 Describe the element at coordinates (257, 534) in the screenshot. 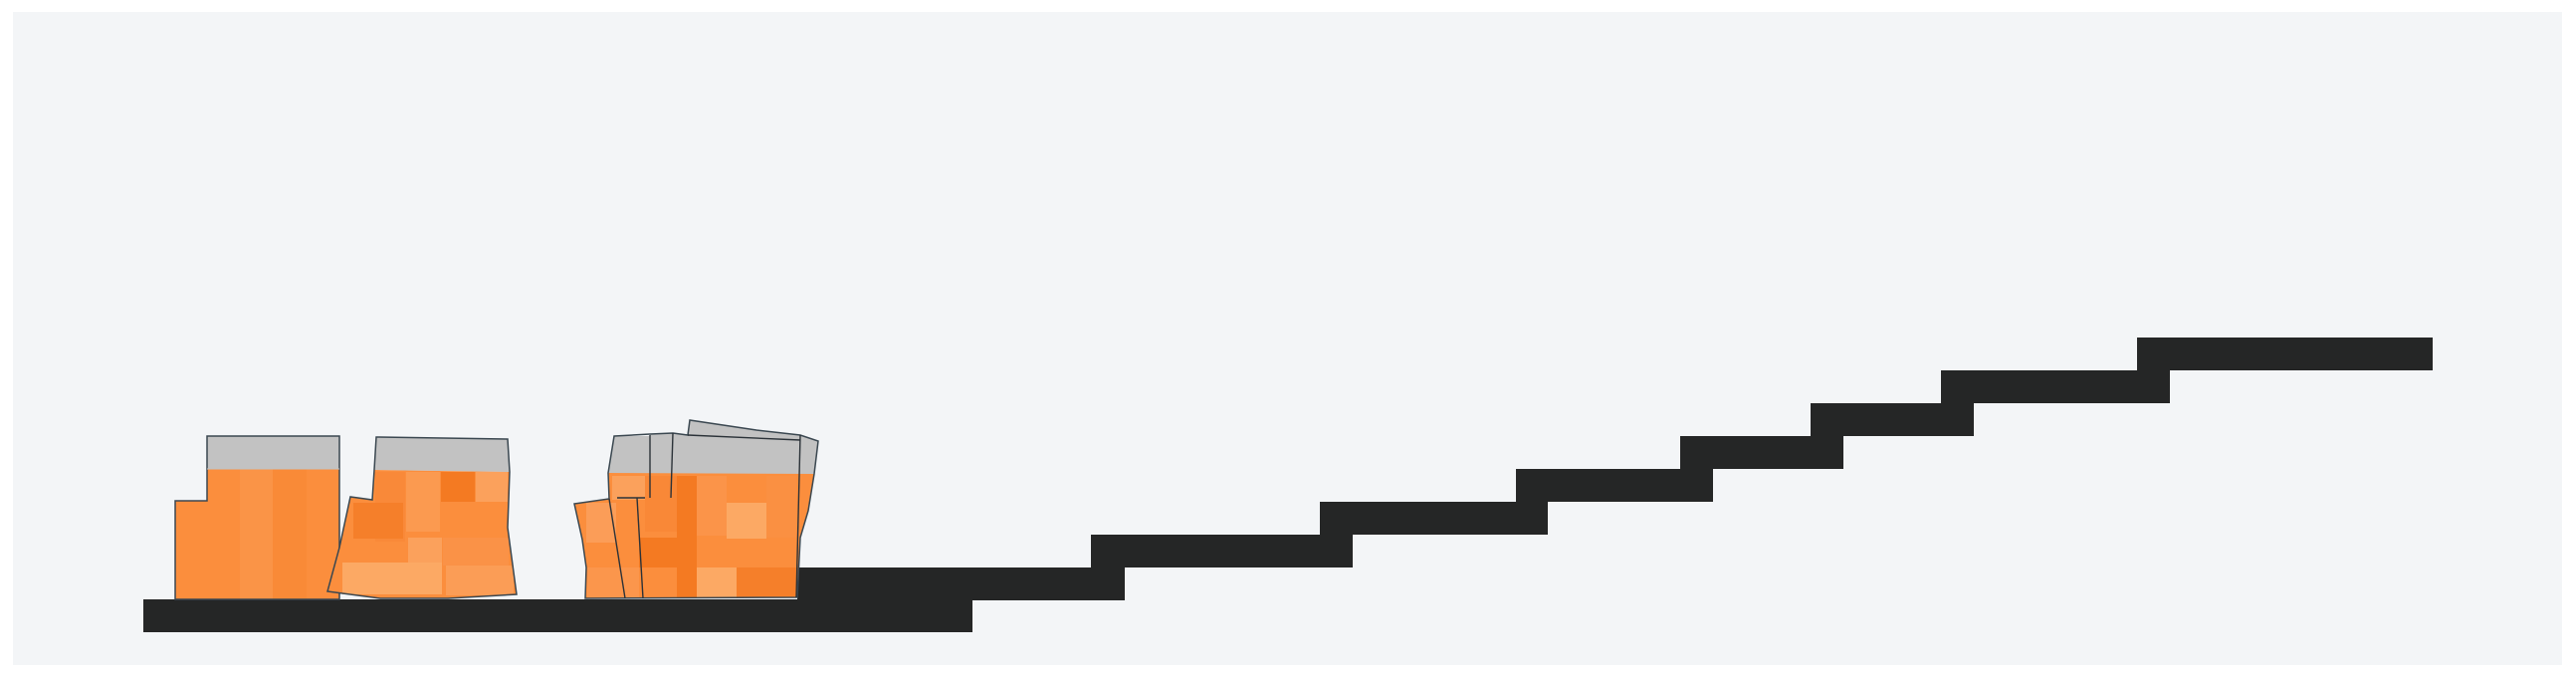

I see `robot-1-body` at that location.